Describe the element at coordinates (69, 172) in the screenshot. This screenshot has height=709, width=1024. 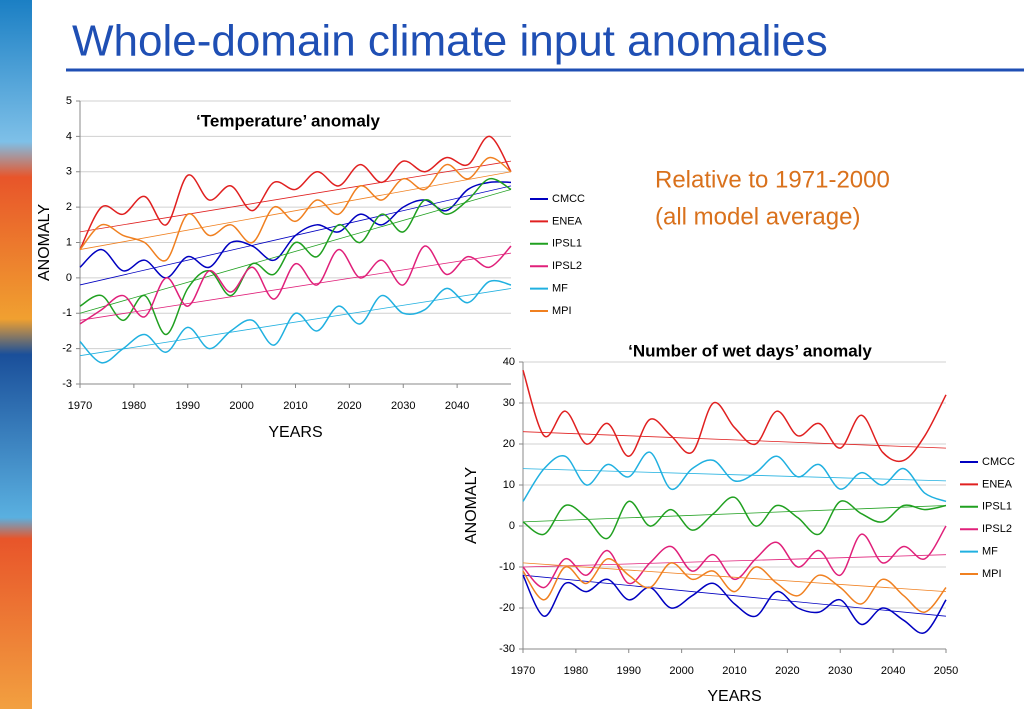
I see `y-tick-label: 3` at that location.